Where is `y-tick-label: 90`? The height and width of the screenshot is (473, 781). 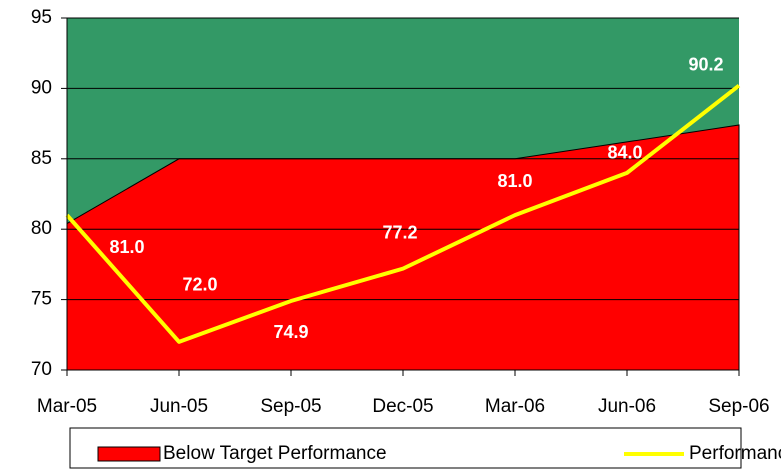
y-tick-label: 90 is located at coordinates (41, 87).